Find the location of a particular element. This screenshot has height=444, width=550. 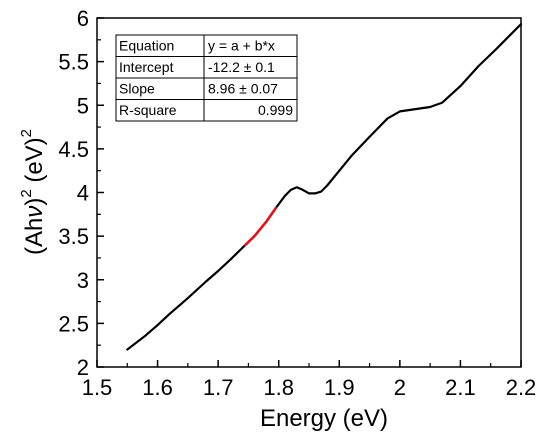

fit-table-key: R-square is located at coordinates (148, 110).